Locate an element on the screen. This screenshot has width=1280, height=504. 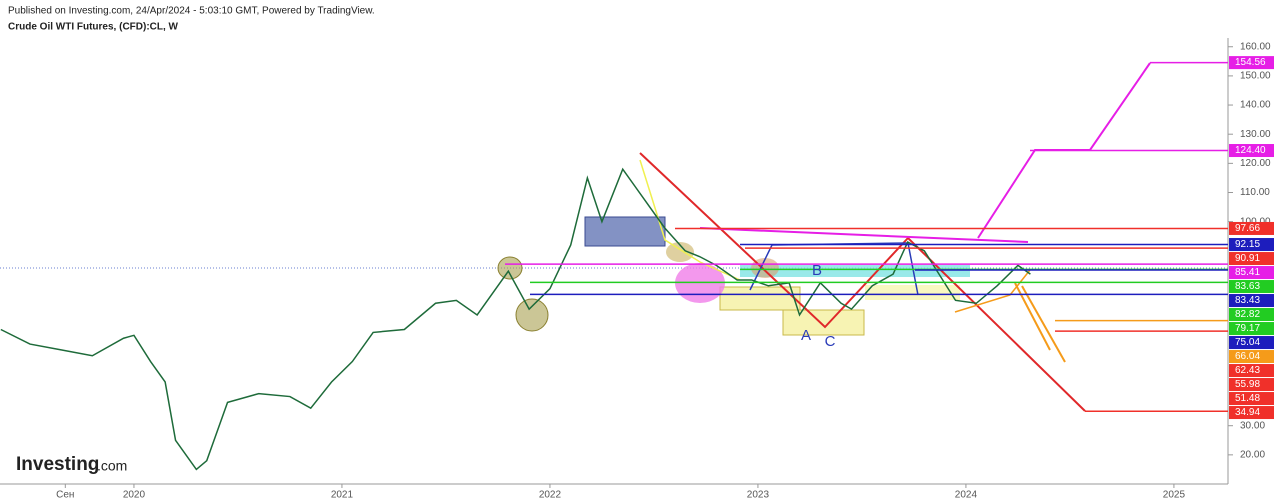
level-label: 154.56 is located at coordinates (1250, 62).